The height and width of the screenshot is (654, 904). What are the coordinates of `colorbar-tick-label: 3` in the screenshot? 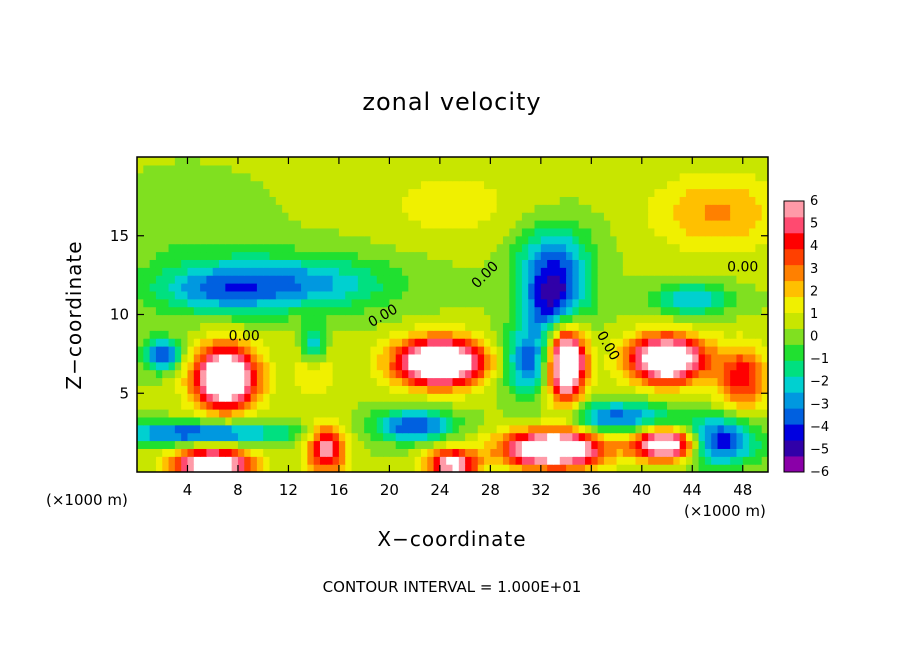 It's located at (814, 269).